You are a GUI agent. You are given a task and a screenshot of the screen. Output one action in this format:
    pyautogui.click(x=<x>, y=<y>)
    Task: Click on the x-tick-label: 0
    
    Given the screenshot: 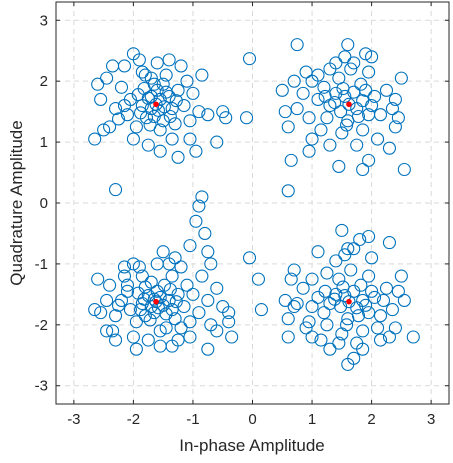 What is the action you would take?
    pyautogui.click(x=252, y=419)
    